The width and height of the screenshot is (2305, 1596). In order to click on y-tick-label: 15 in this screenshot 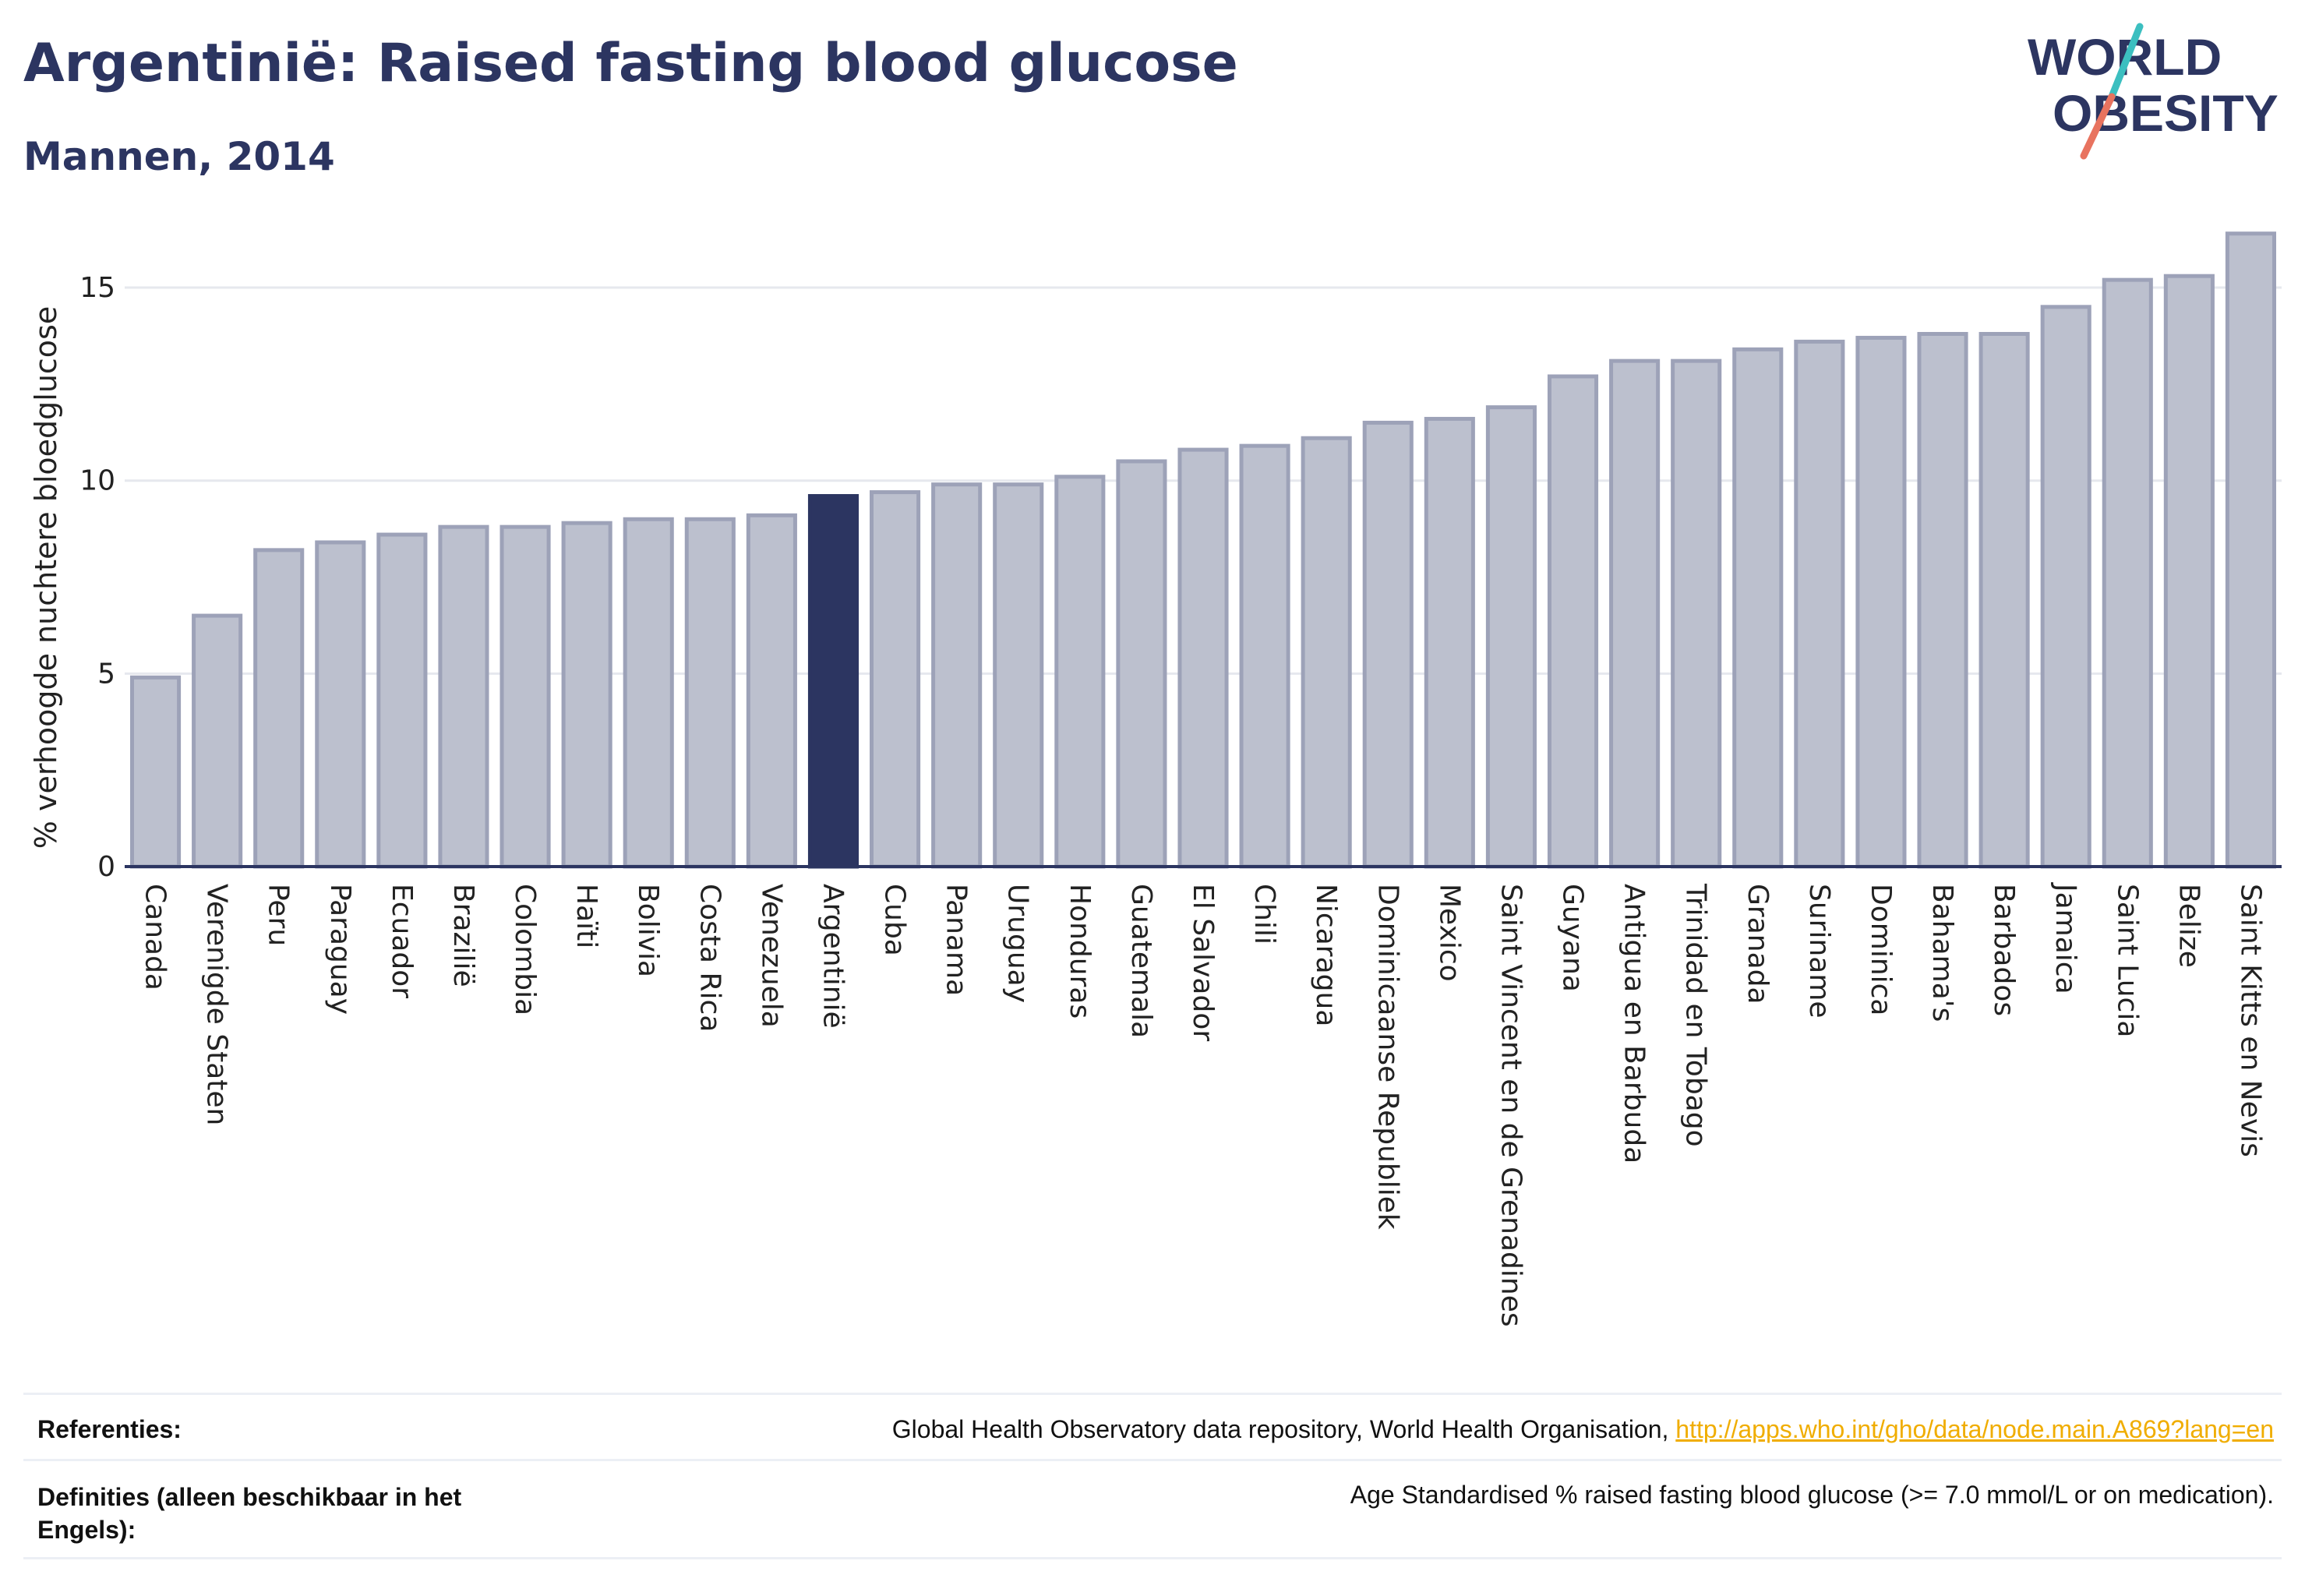, I will do `click(97, 288)`.